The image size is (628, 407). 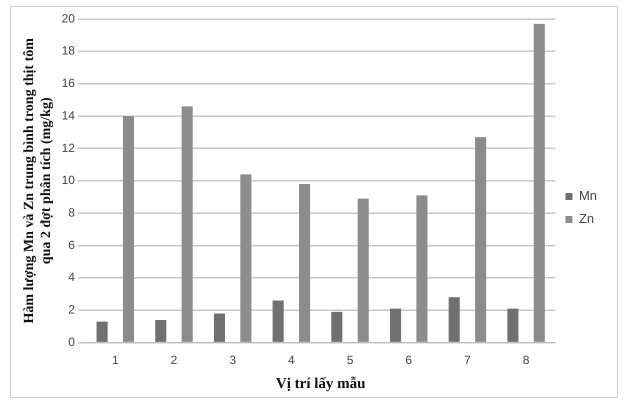 What do you see at coordinates (468, 360) in the screenshot?
I see `x-tick-label: 7` at bounding box center [468, 360].